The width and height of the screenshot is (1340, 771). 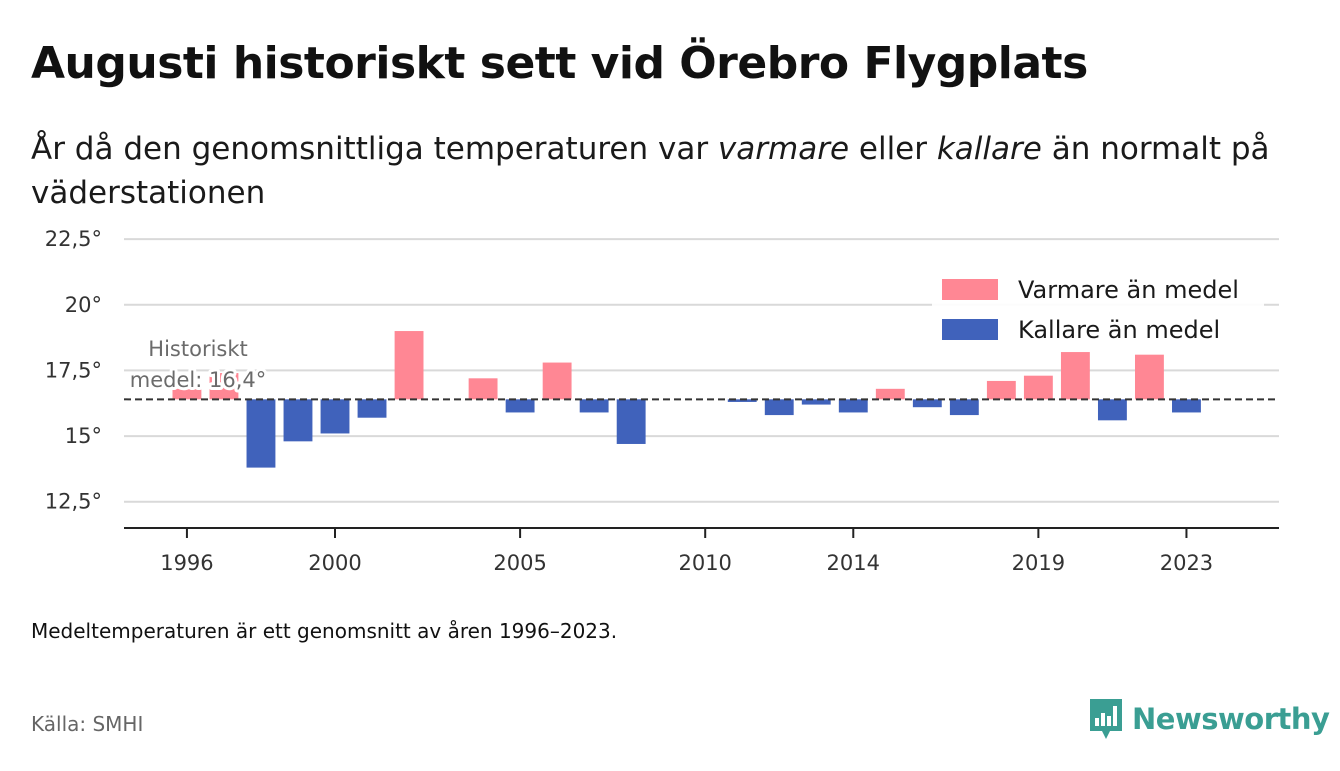 I want to click on y-tick-label: 20°, so click(x=83, y=305).